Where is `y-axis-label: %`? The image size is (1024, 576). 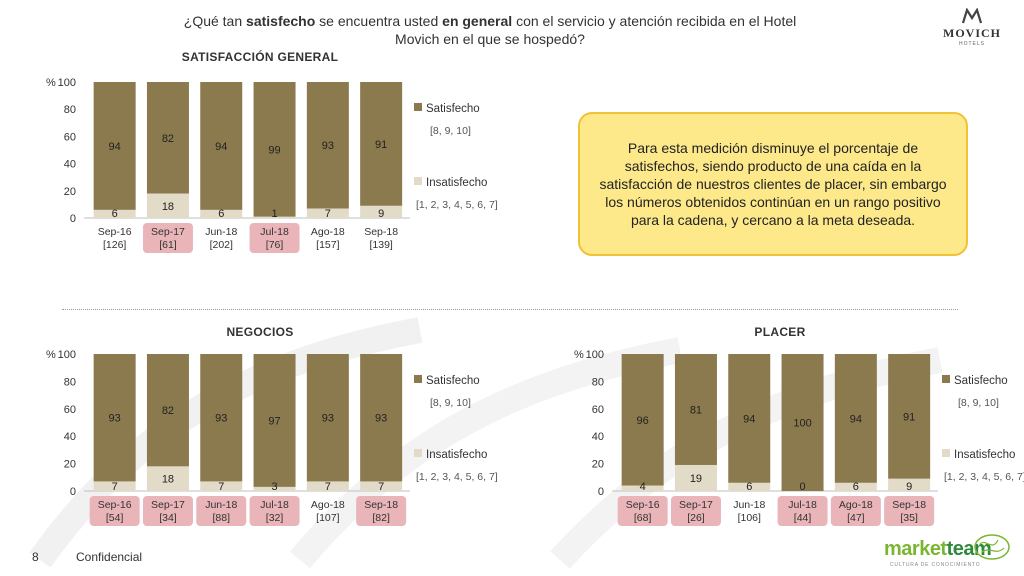
y-axis-label: % is located at coordinates (51, 83).